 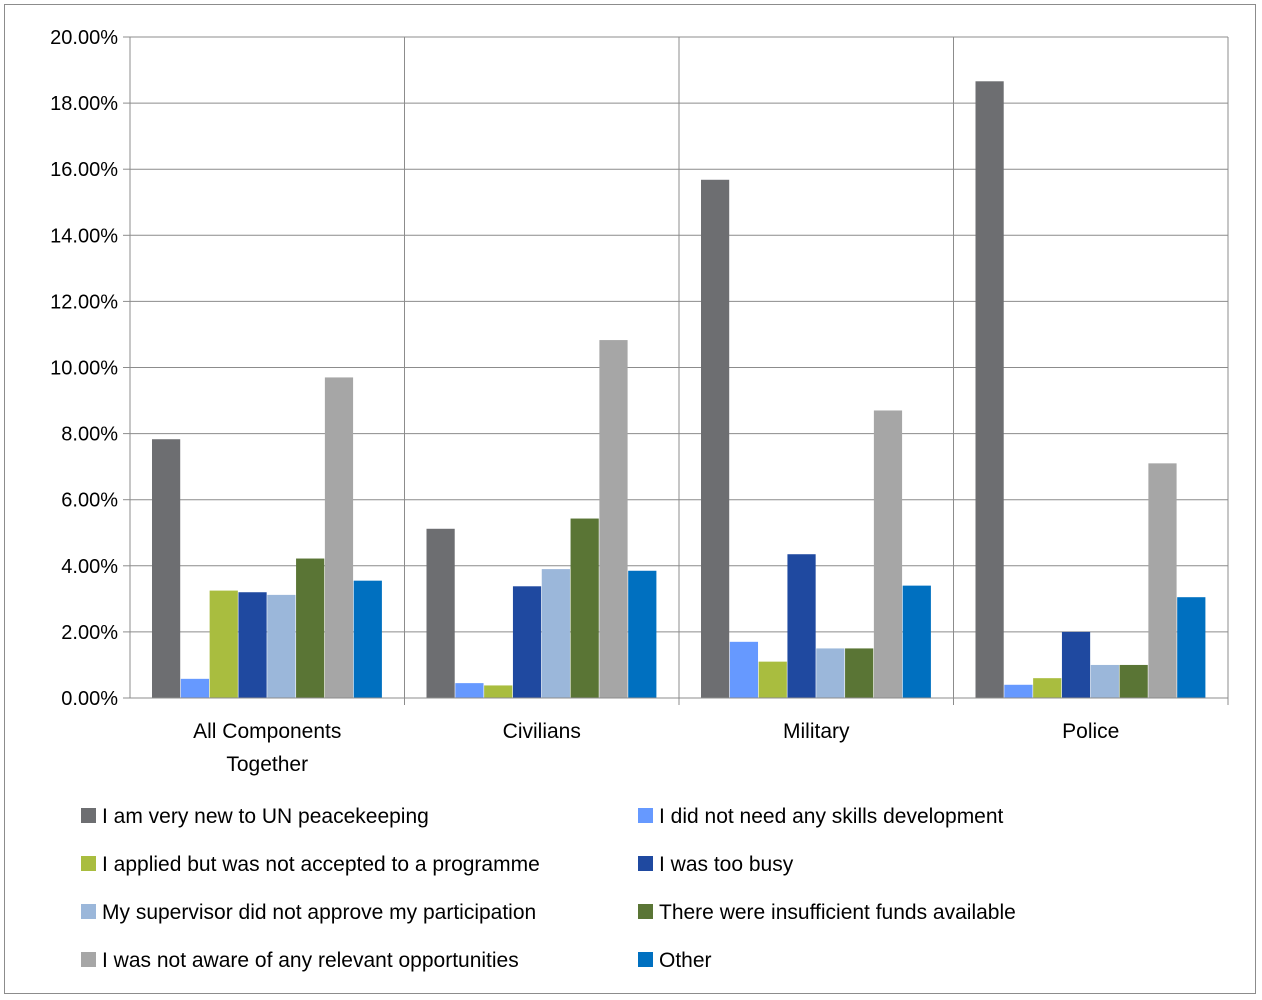 I want to click on x-tick-label: Civilians, so click(x=542, y=731).